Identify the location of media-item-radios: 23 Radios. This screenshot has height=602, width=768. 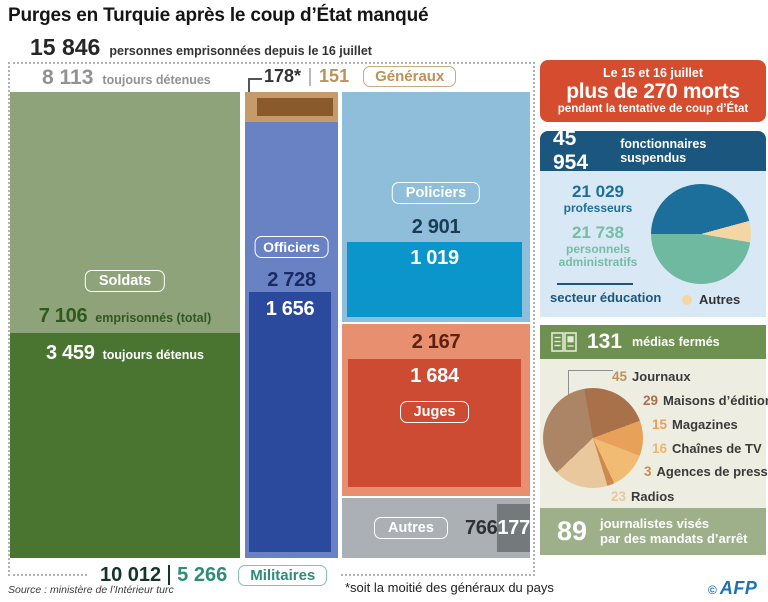
(642, 496).